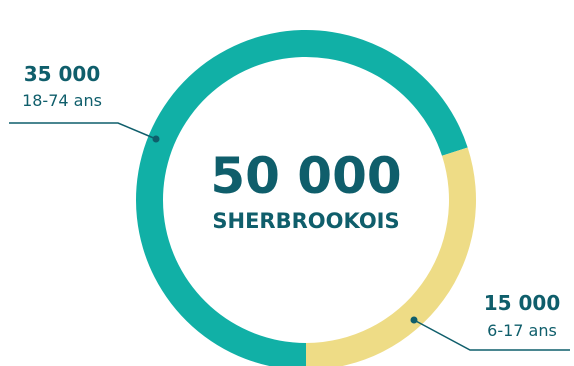 This screenshot has height=366, width=574. What do you see at coordinates (522, 330) in the screenshot?
I see `callout-6-17-label: 6-17 ans` at bounding box center [522, 330].